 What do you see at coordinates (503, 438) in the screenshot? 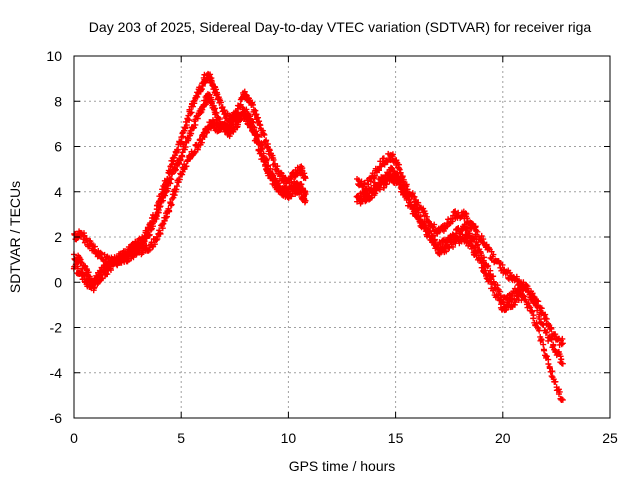
I see `x-tick-label: 20` at bounding box center [503, 438].